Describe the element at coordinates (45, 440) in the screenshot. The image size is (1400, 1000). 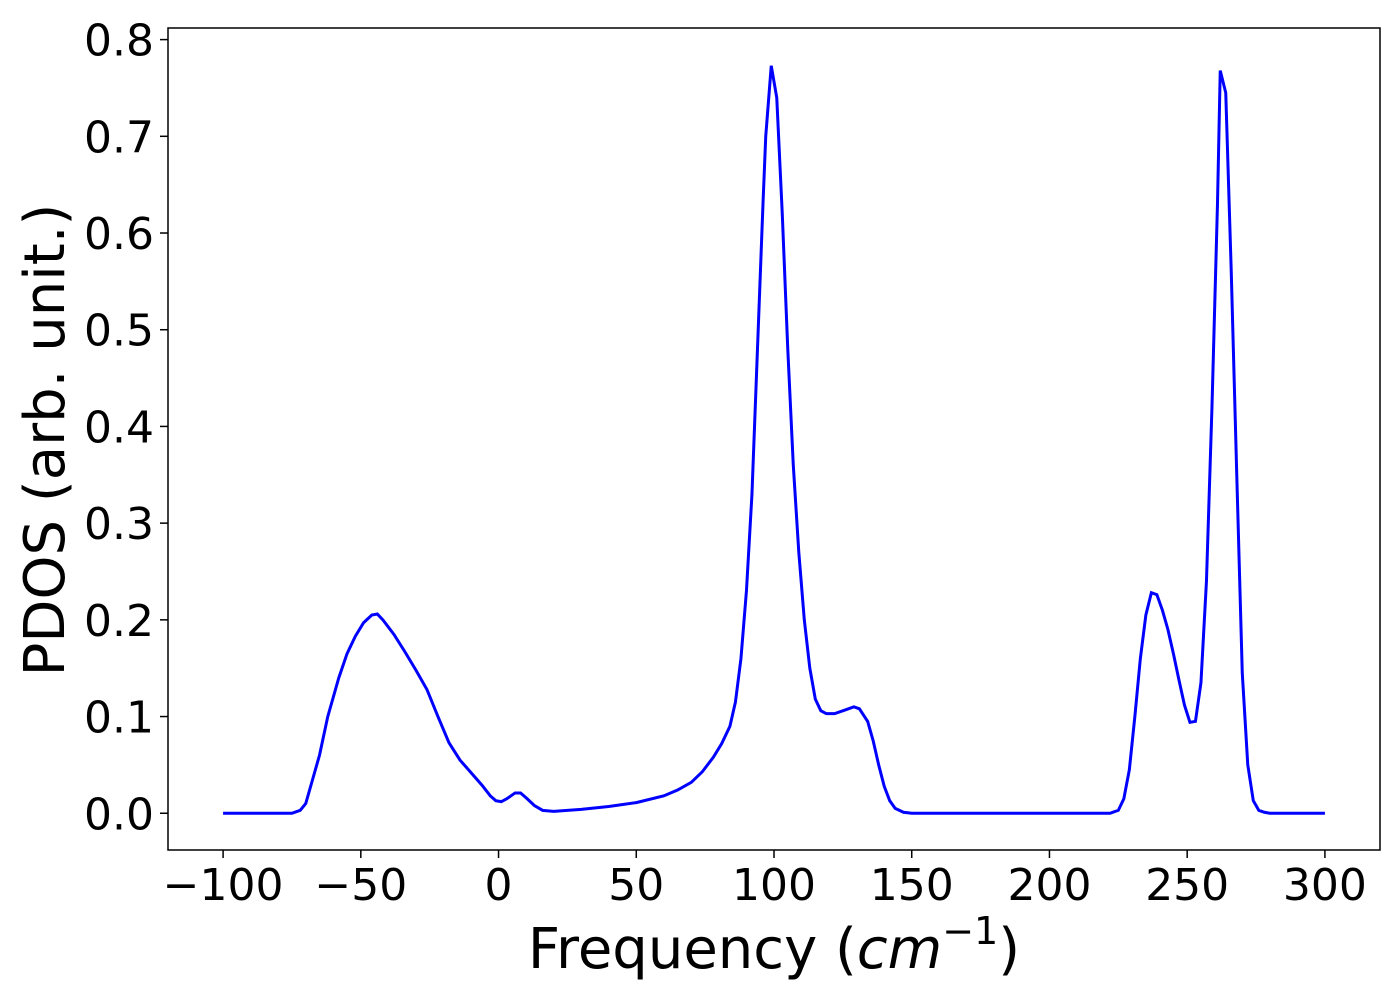
I see `y-axis-label: PDOS (arb. unit.)` at that location.